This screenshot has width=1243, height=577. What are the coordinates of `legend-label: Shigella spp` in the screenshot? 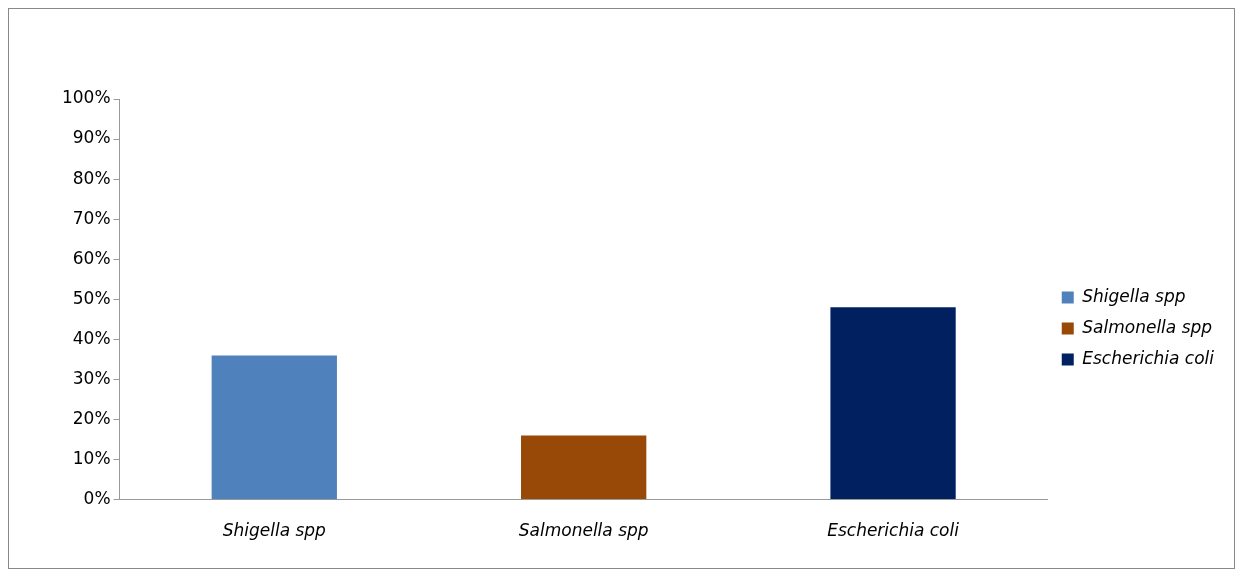 It's located at (1134, 295).